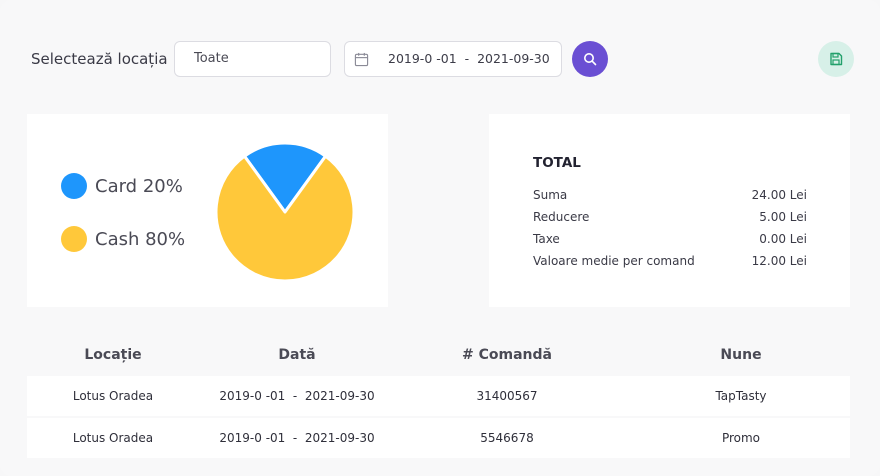 The height and width of the screenshot is (476, 880). What do you see at coordinates (507, 396) in the screenshot?
I see `cell-order: 31400567` at bounding box center [507, 396].